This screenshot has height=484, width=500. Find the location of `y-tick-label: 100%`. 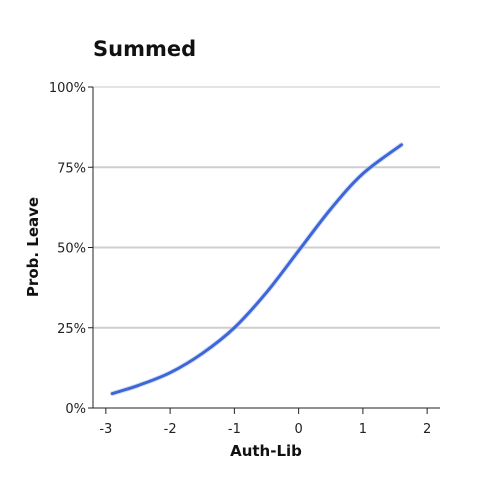

y-tick-label: 100% is located at coordinates (67, 88).